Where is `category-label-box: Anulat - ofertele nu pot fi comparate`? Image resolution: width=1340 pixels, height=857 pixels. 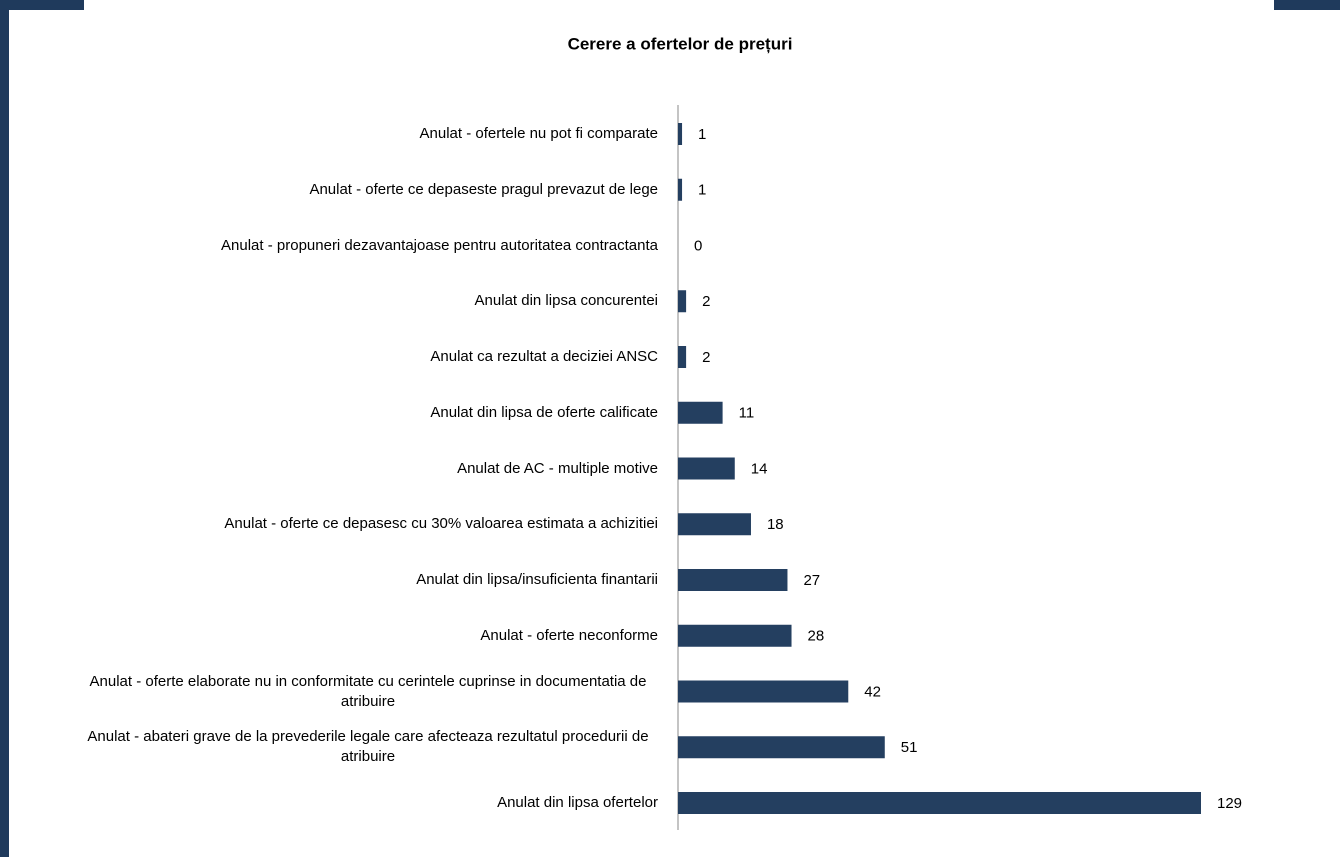 category-label-box: Anulat - ofertele nu pot fi comparate is located at coordinates (368, 134).